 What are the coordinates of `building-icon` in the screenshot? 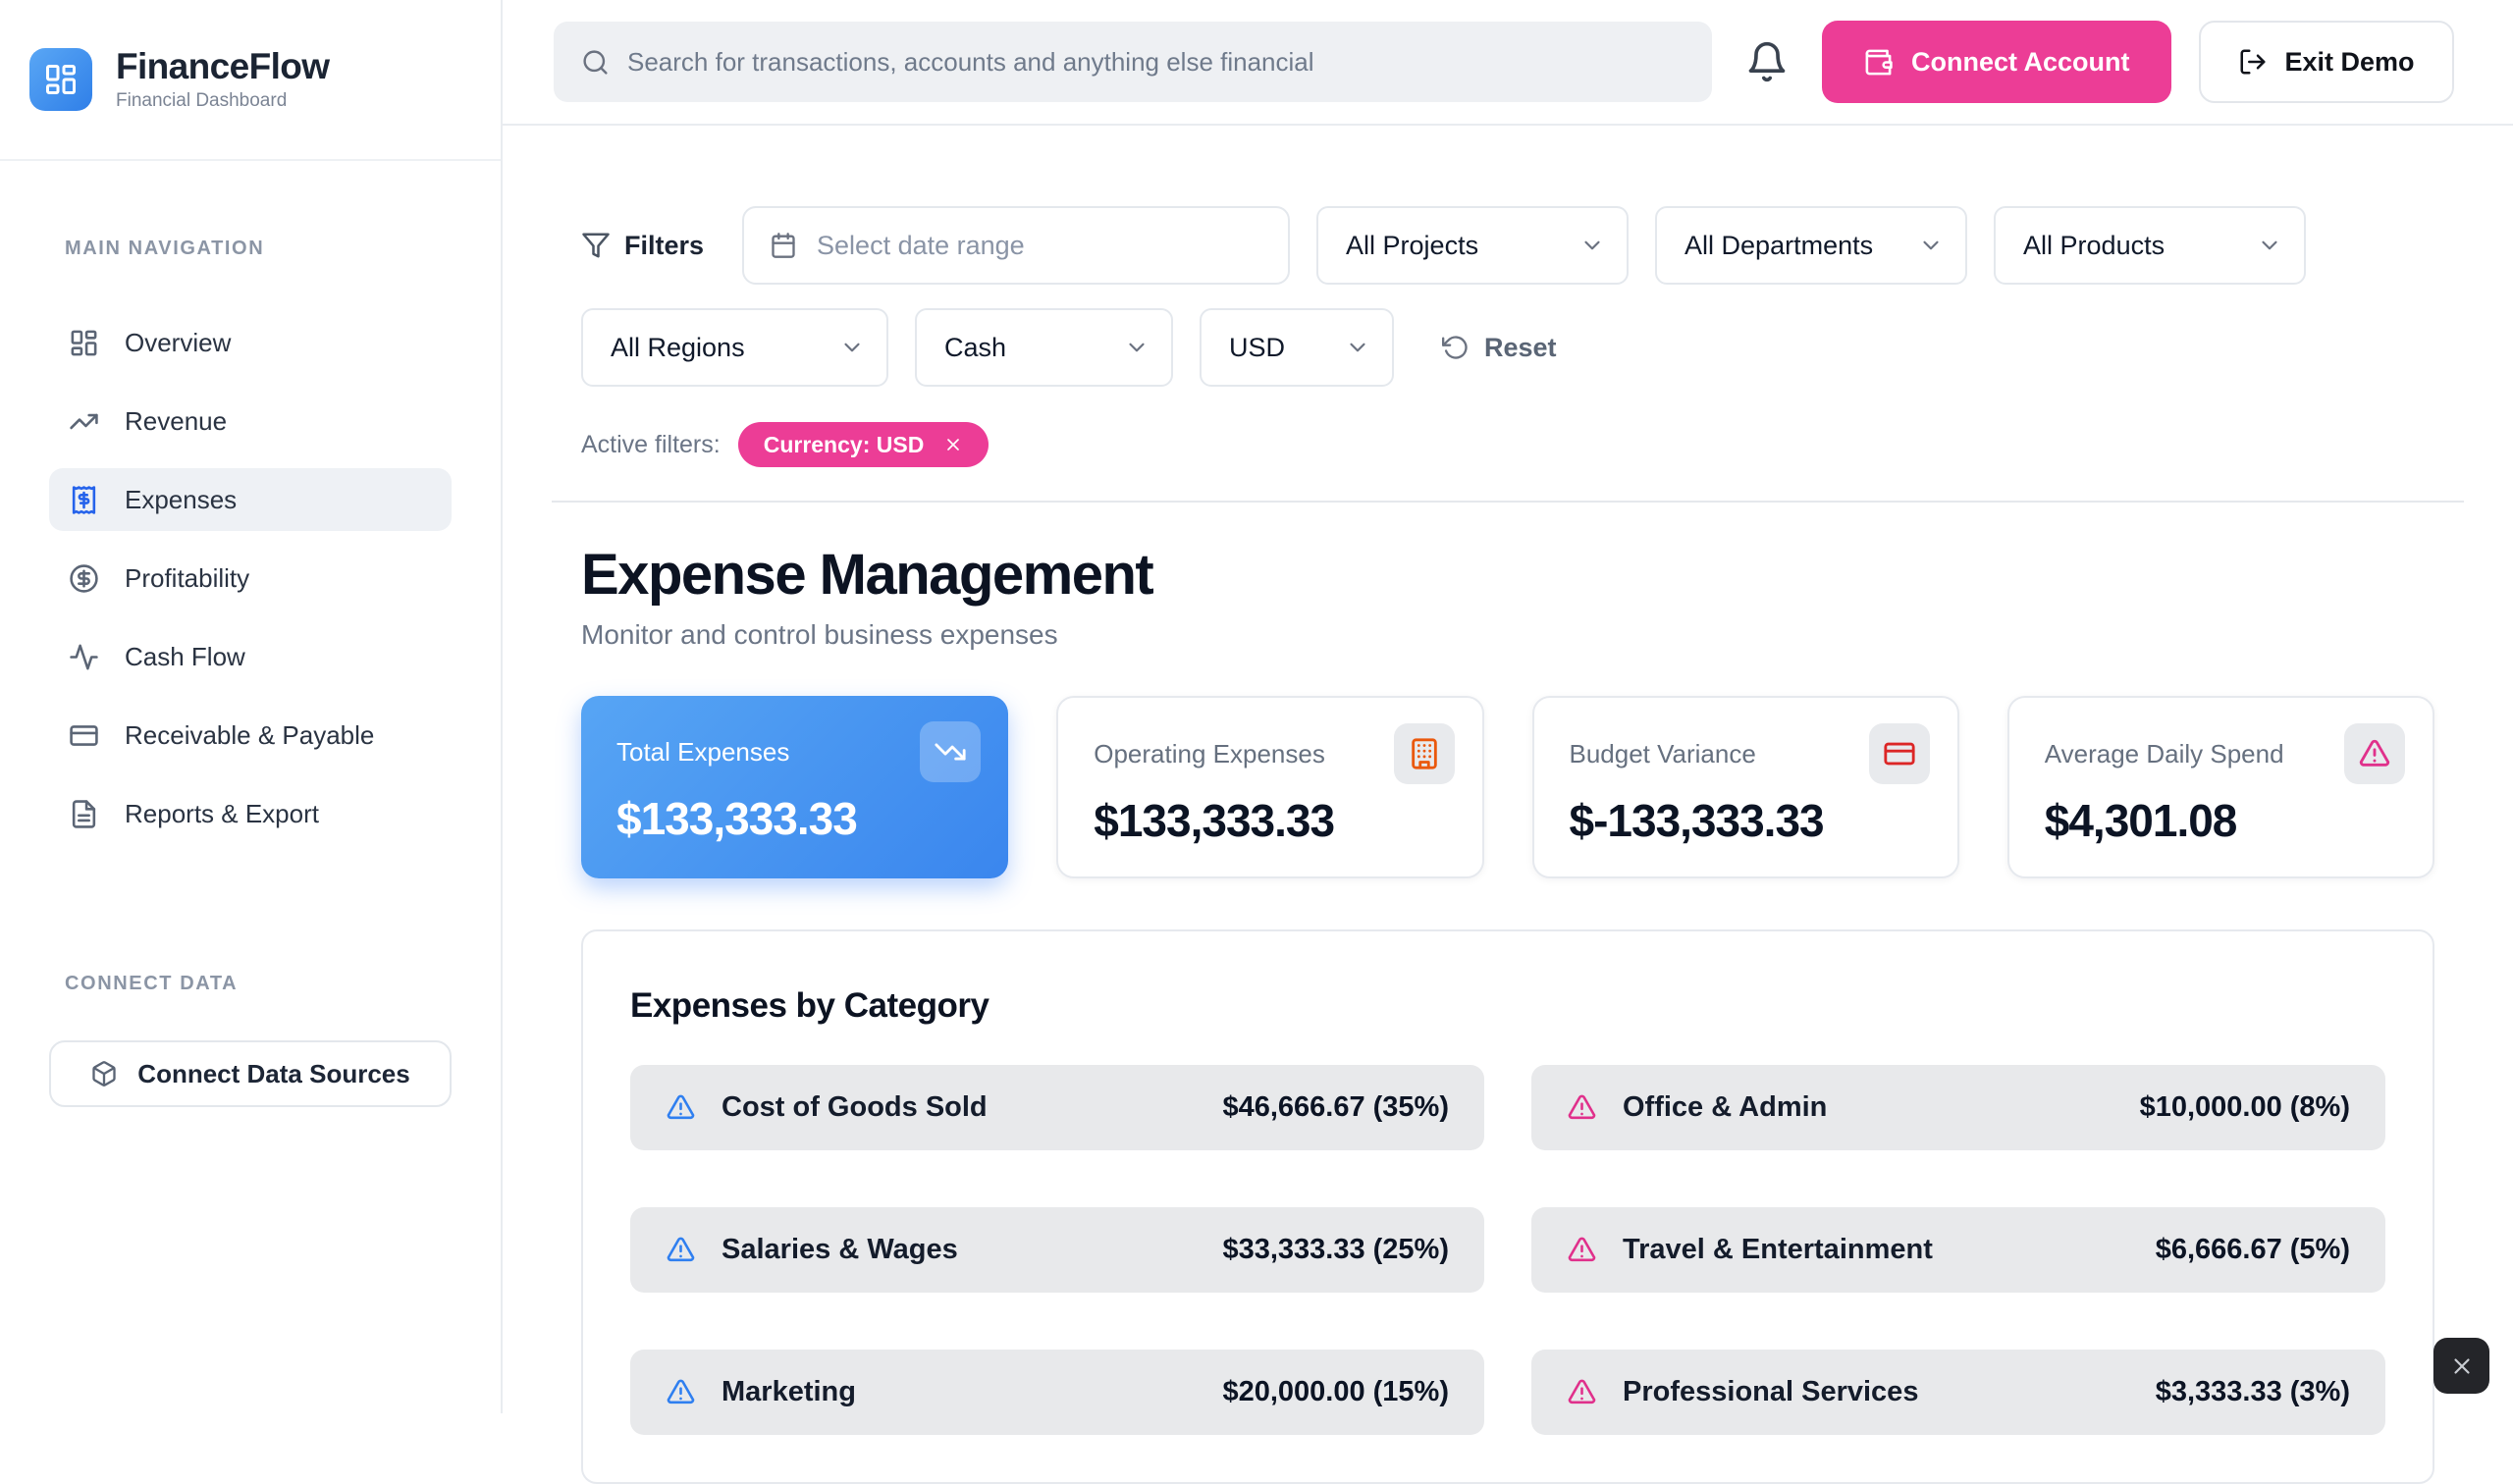 It's located at (1425, 753).